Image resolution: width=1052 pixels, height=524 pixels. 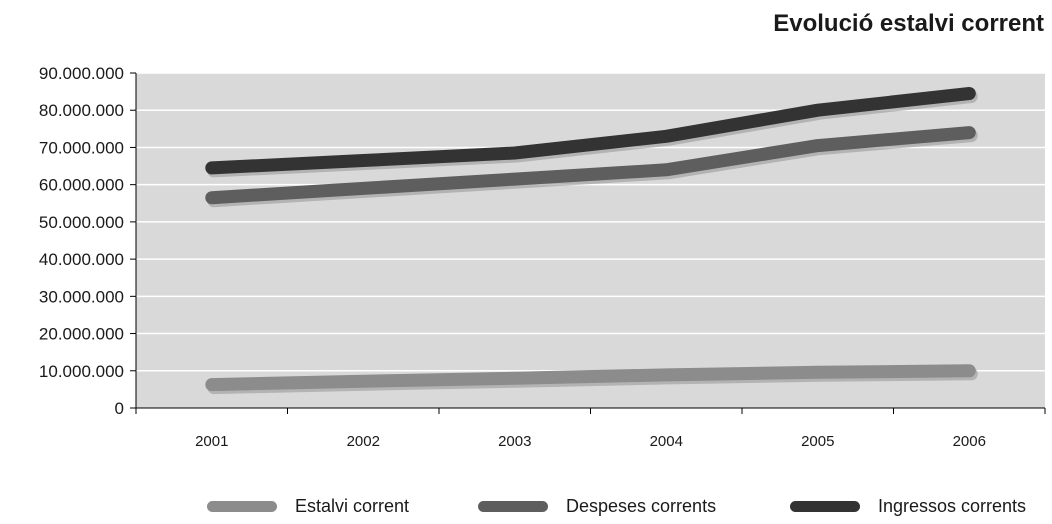 I want to click on legend-label: Ingressos corrents, so click(x=952, y=506).